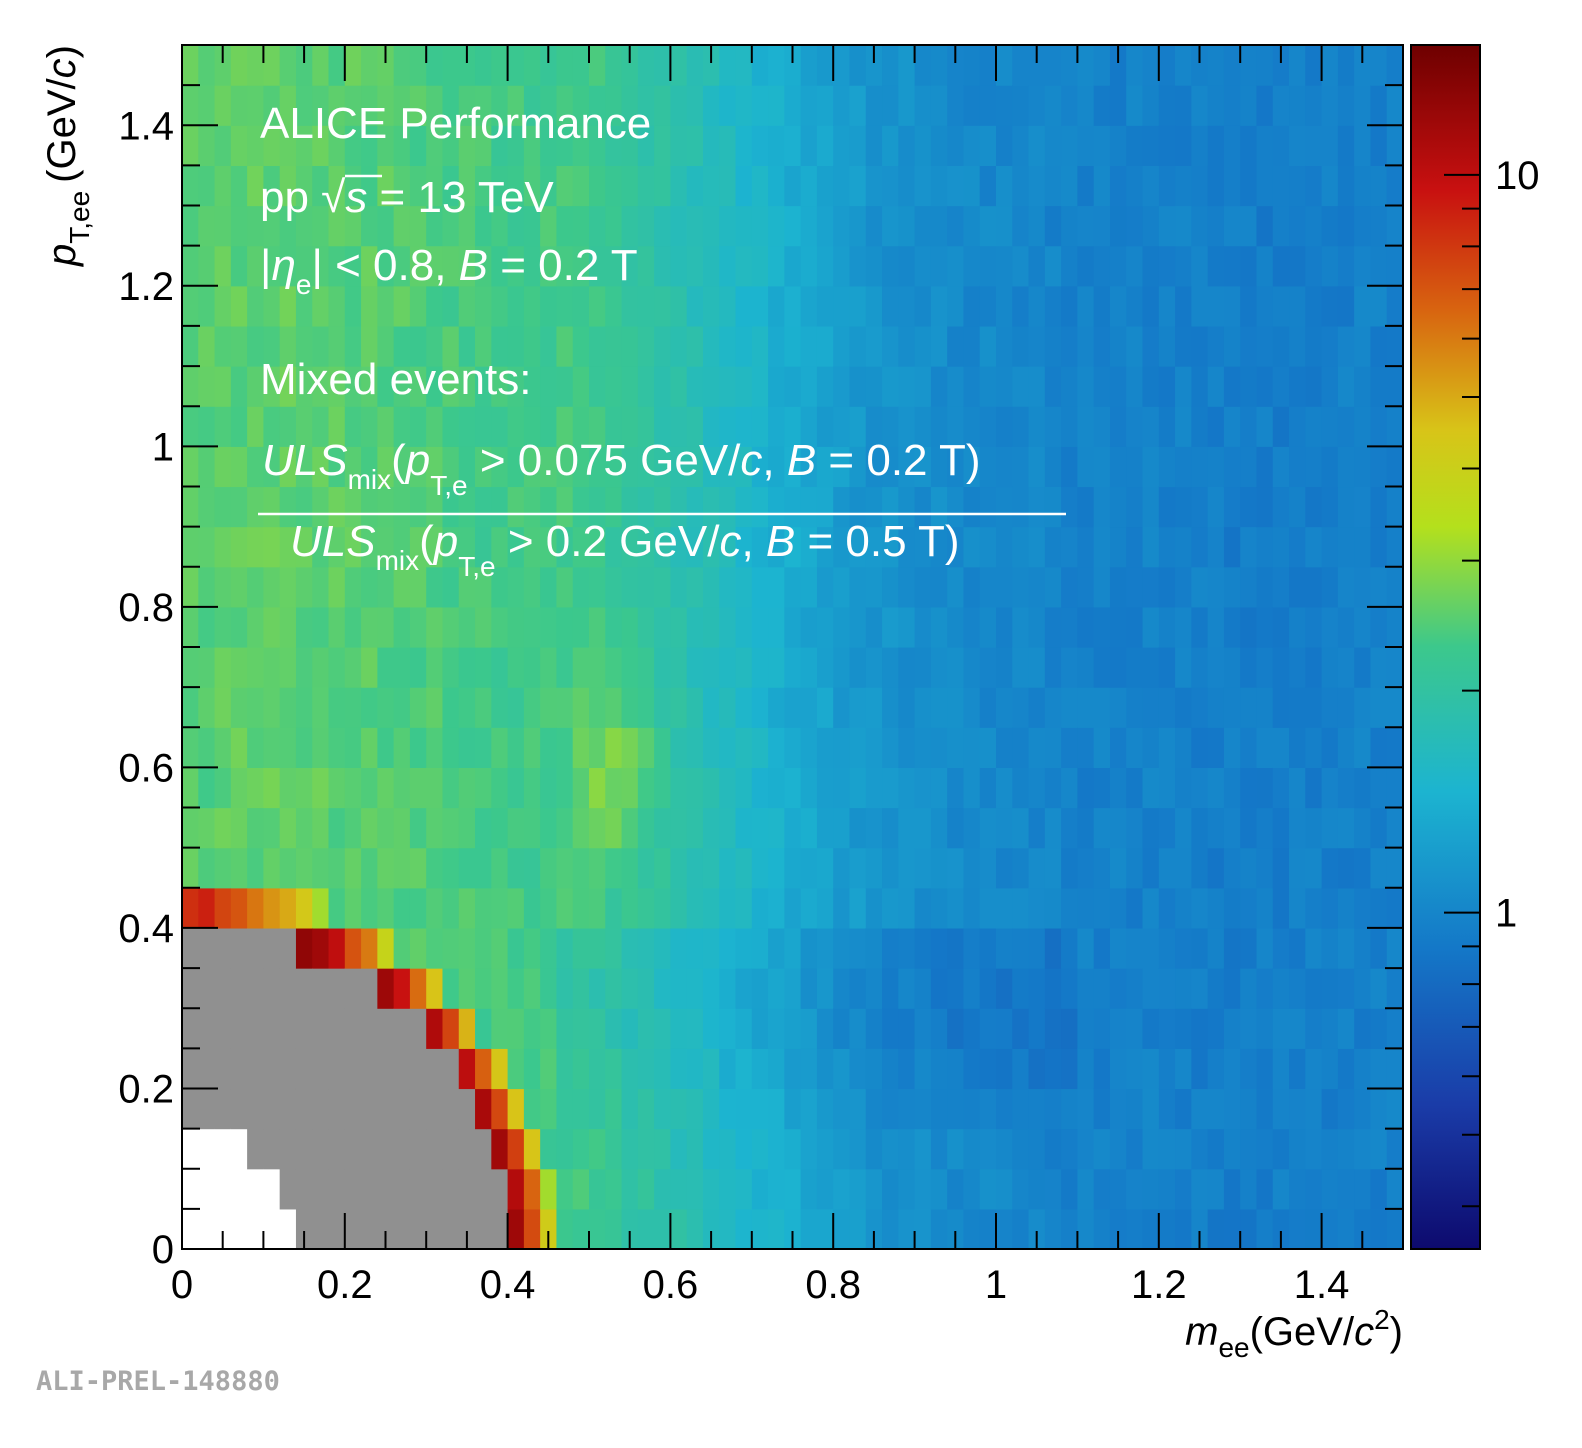  What do you see at coordinates (508, 1285) in the screenshot?
I see `x-tick-label: 0.4` at bounding box center [508, 1285].